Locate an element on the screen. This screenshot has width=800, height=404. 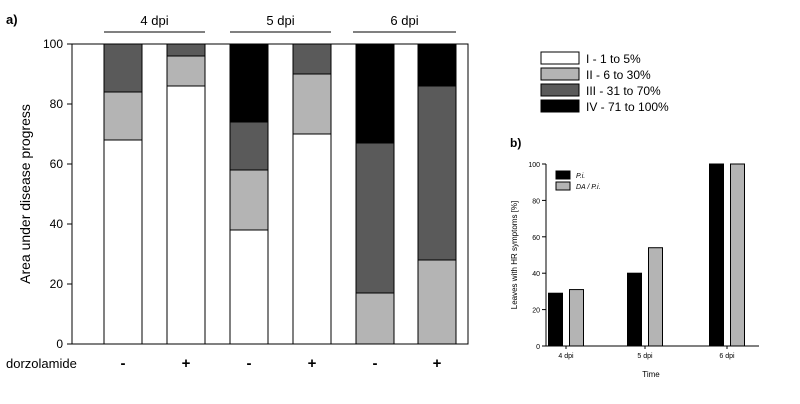
panel-a-y-axis-label: Area under disease progress is located at coordinates (25, 194).